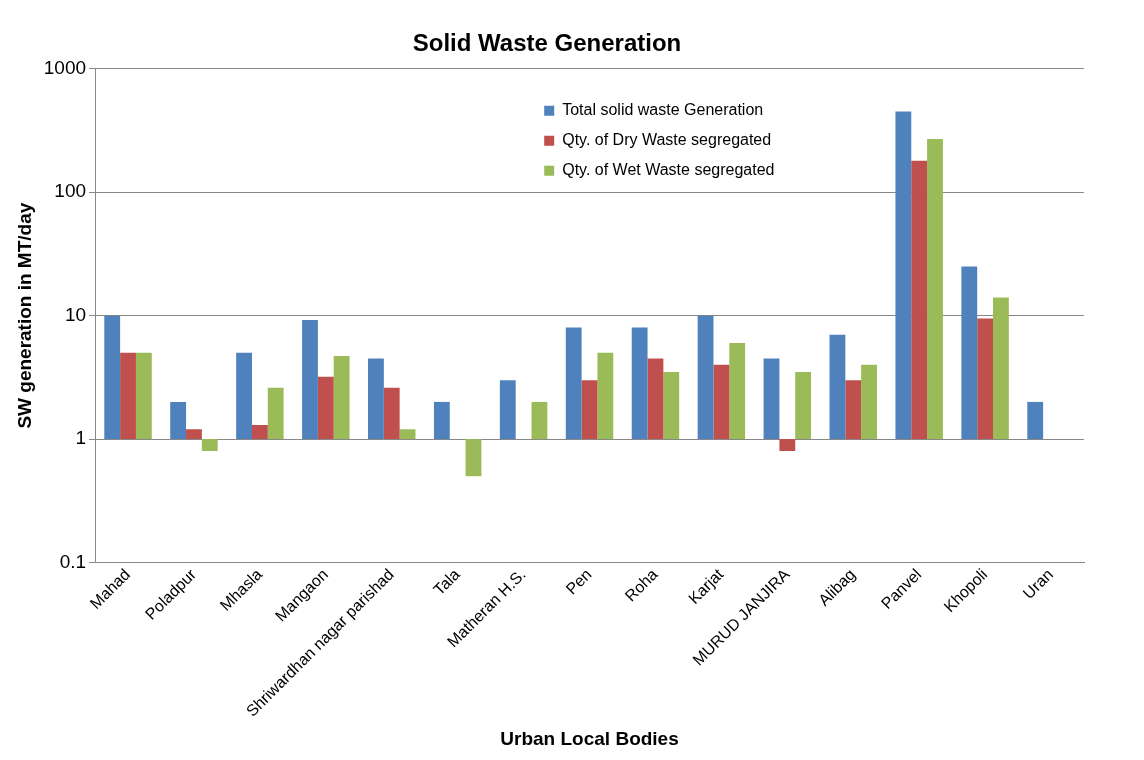 Image resolution: width=1144 pixels, height=760 pixels. I want to click on x-tick-label: Uran, so click(1038, 584).